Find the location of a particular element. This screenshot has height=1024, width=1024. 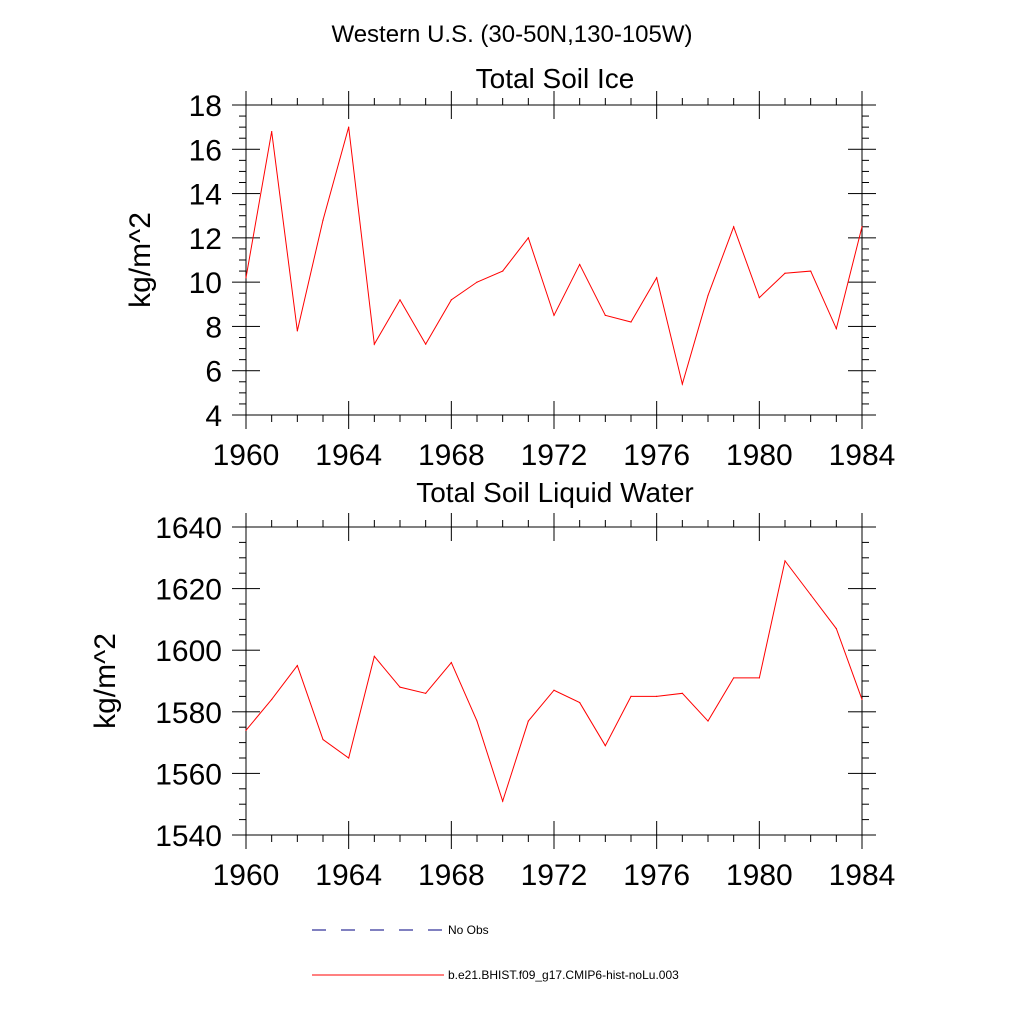

series-group is located at coordinates (554, 681).